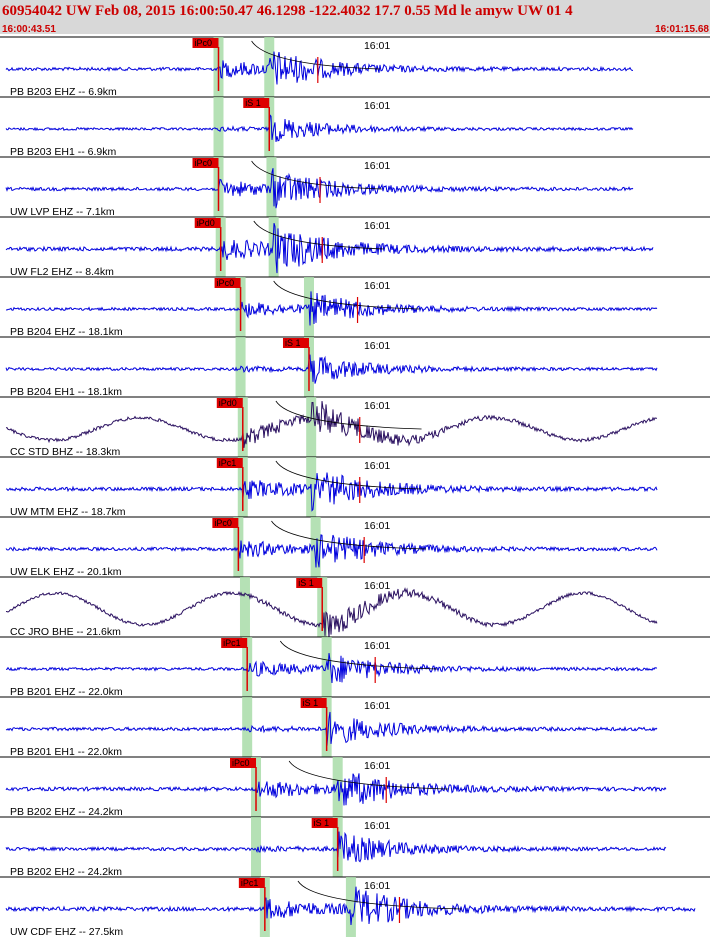 Image resolution: width=710 pixels, height=938 pixels. I want to click on station-label: PB B203 EH1 -- 6.9km, so click(63, 152).